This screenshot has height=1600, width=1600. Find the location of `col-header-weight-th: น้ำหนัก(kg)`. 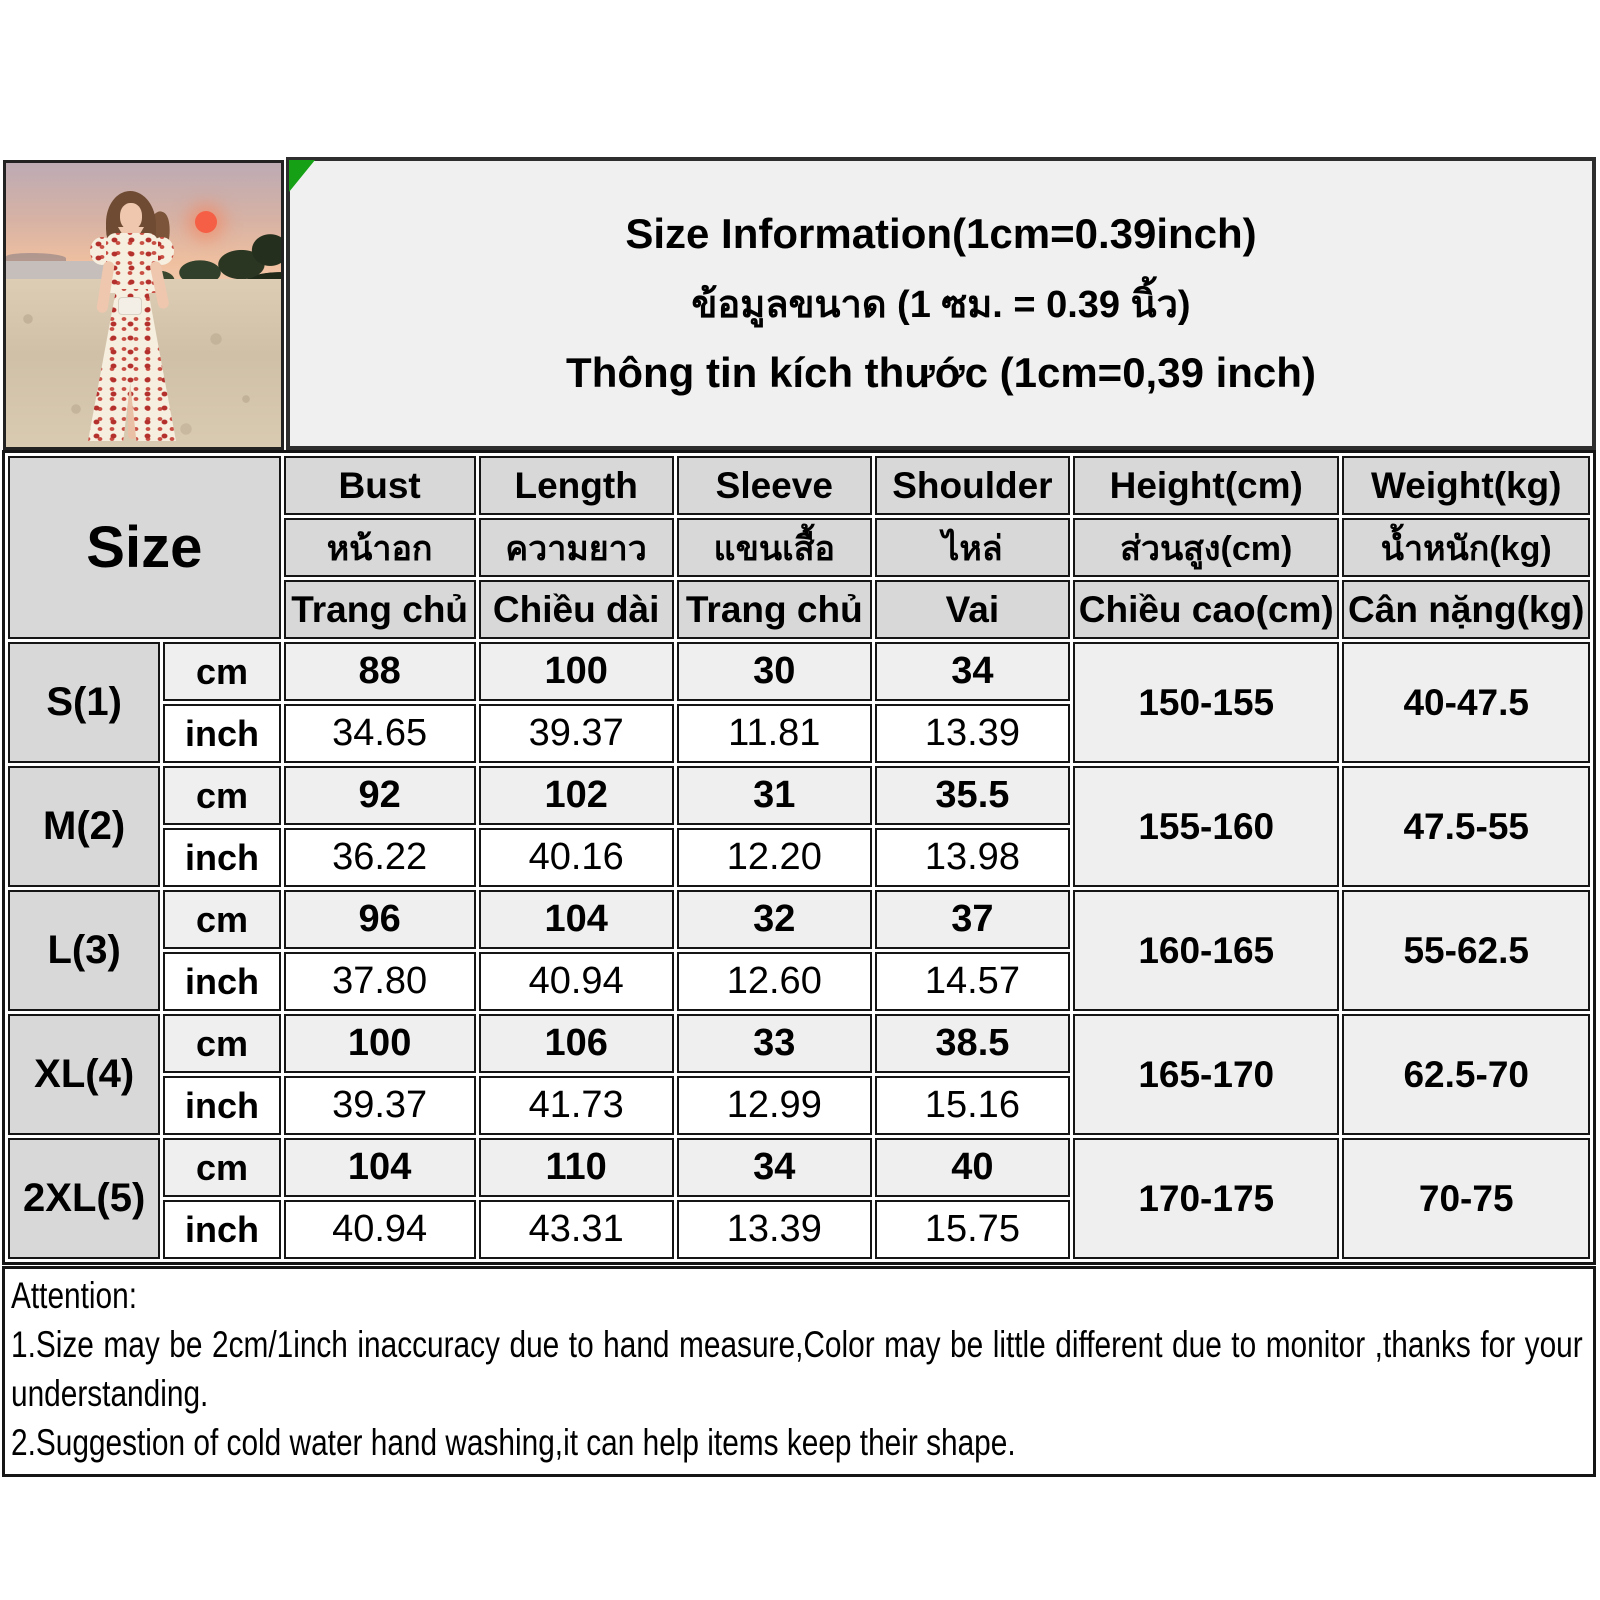

col-header-weight-th: น้ำหนัก(kg) is located at coordinates (1466, 547).